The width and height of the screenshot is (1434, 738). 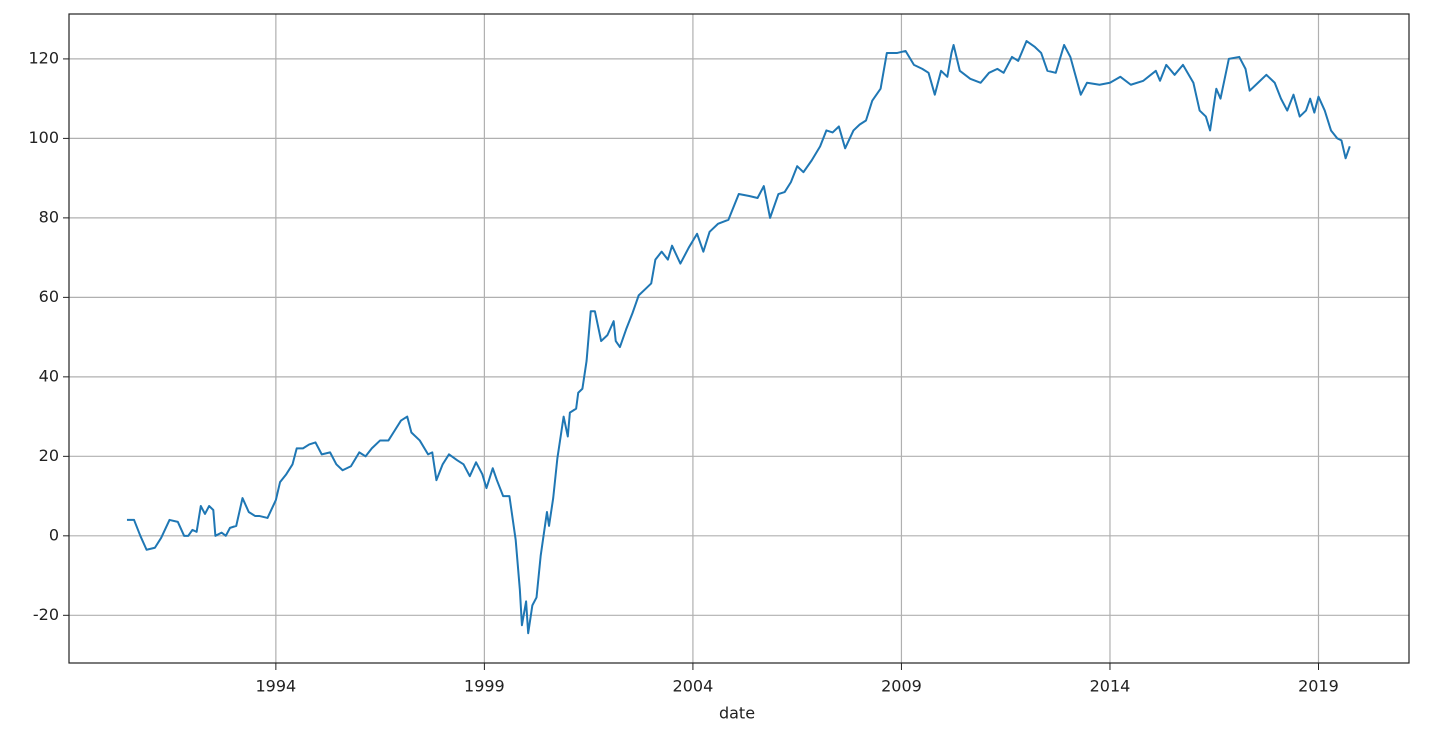 I want to click on y-tick-label: 0, so click(x=54, y=534).